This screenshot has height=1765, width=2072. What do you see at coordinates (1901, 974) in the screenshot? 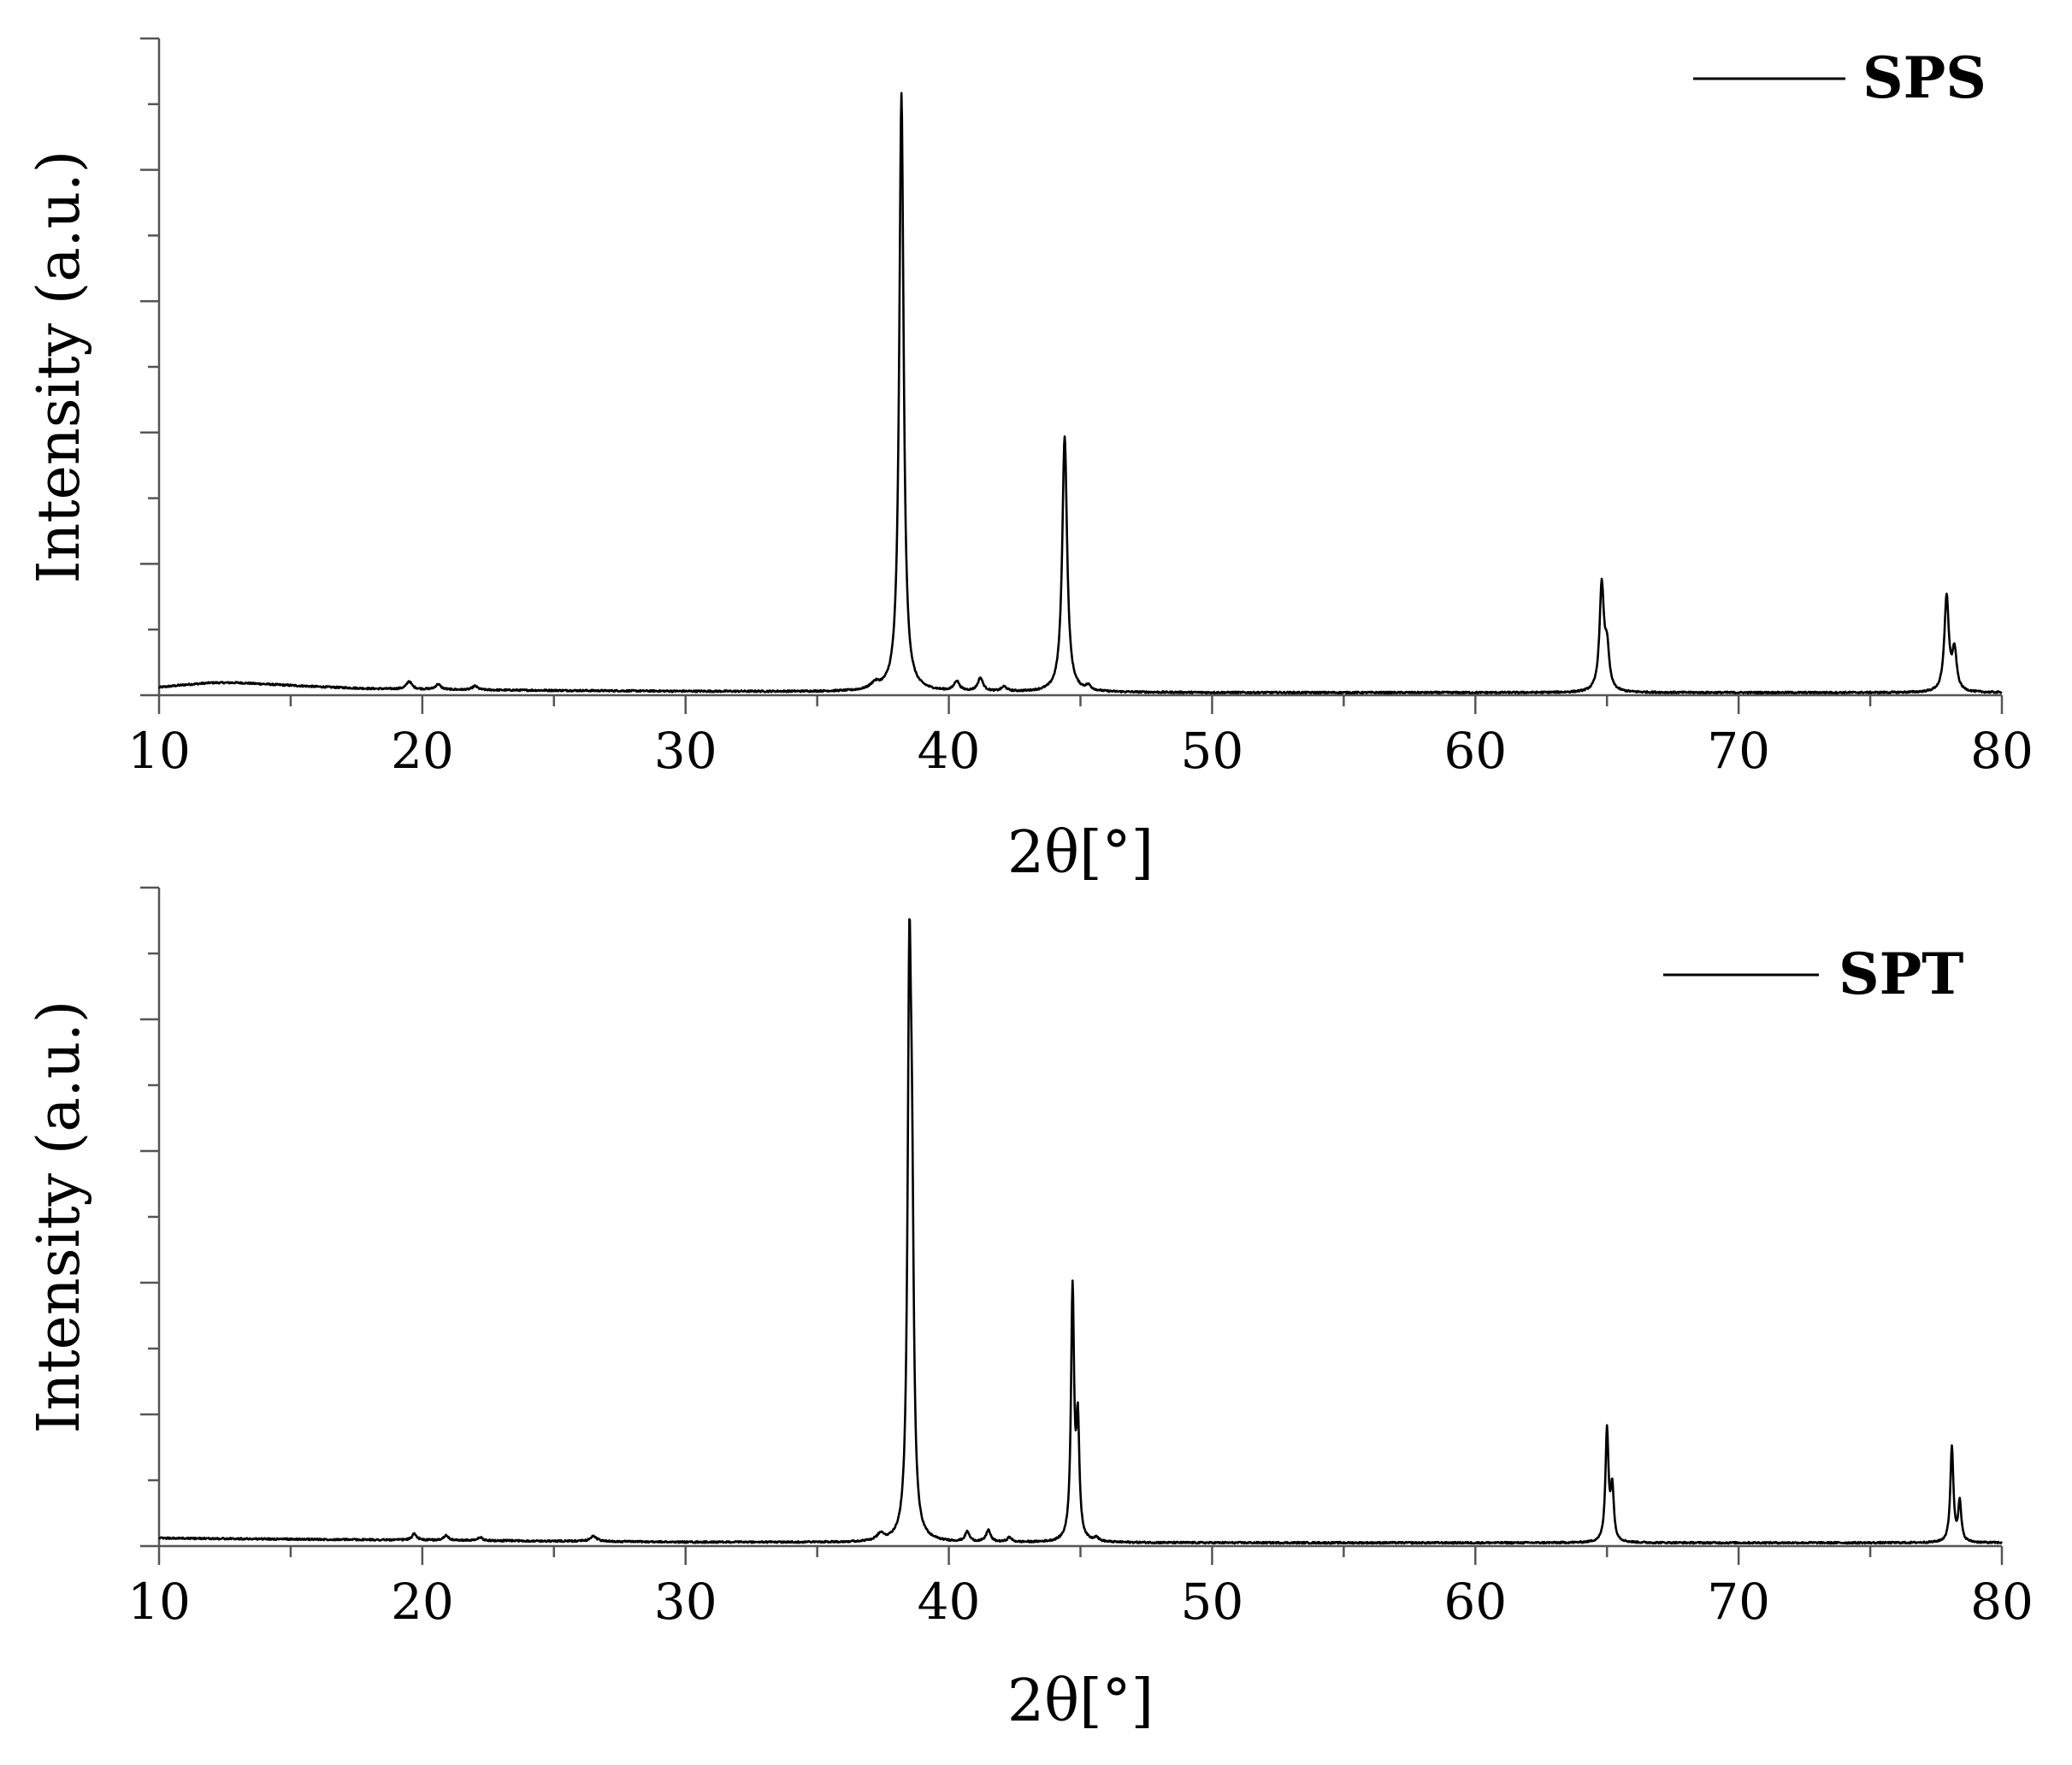
I see `legend-label: SPT` at bounding box center [1901, 974].